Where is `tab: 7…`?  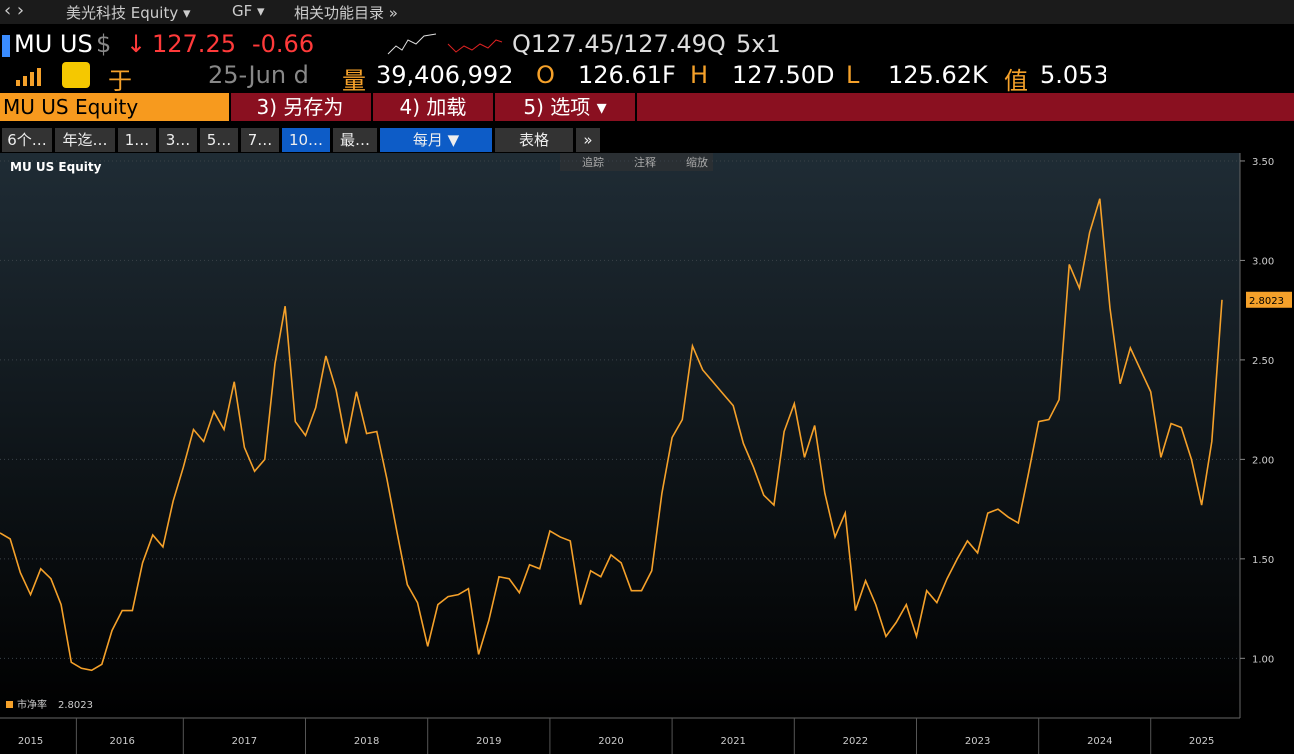 tab: 7… is located at coordinates (260, 140).